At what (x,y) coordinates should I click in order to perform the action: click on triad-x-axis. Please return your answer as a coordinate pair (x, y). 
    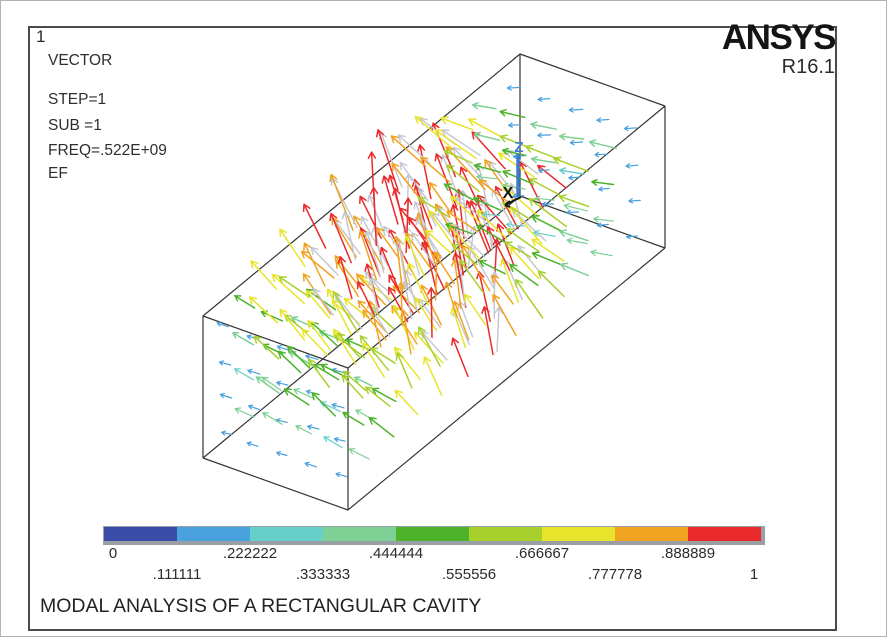
    Looking at the image, I should click on (513, 202).